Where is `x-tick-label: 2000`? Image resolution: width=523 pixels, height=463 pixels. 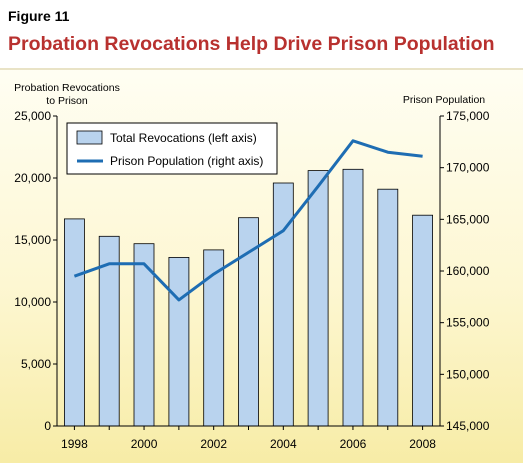 x-tick-label: 2000 is located at coordinates (144, 444).